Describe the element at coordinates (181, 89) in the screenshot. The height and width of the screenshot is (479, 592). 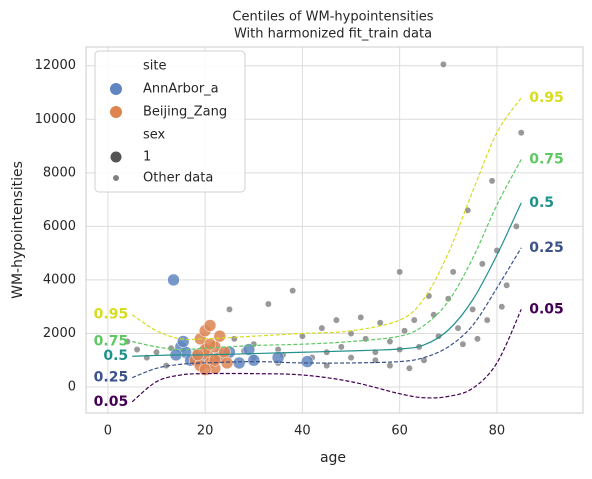
I see `legend-label: AnnArbor_a` at that location.